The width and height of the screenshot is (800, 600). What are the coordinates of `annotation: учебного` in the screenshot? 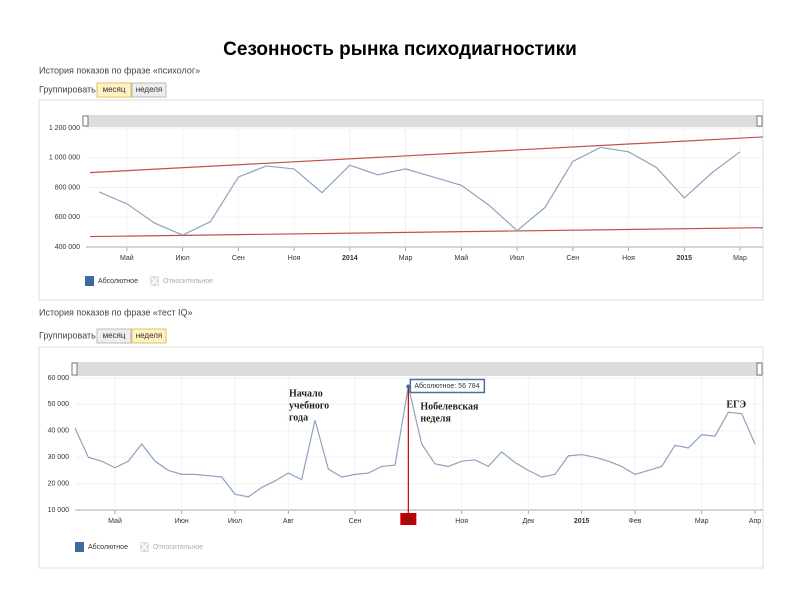 It's located at (309, 405).